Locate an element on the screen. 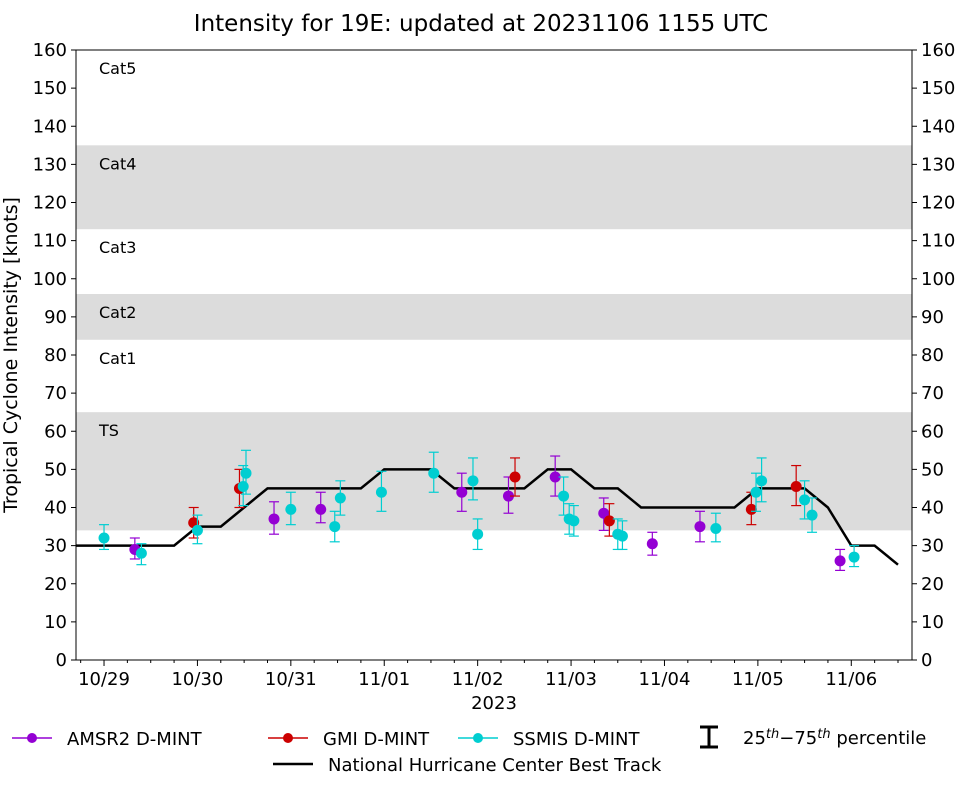 This screenshot has width=962, height=785. y-tick-label-right: 40 is located at coordinates (932, 508).